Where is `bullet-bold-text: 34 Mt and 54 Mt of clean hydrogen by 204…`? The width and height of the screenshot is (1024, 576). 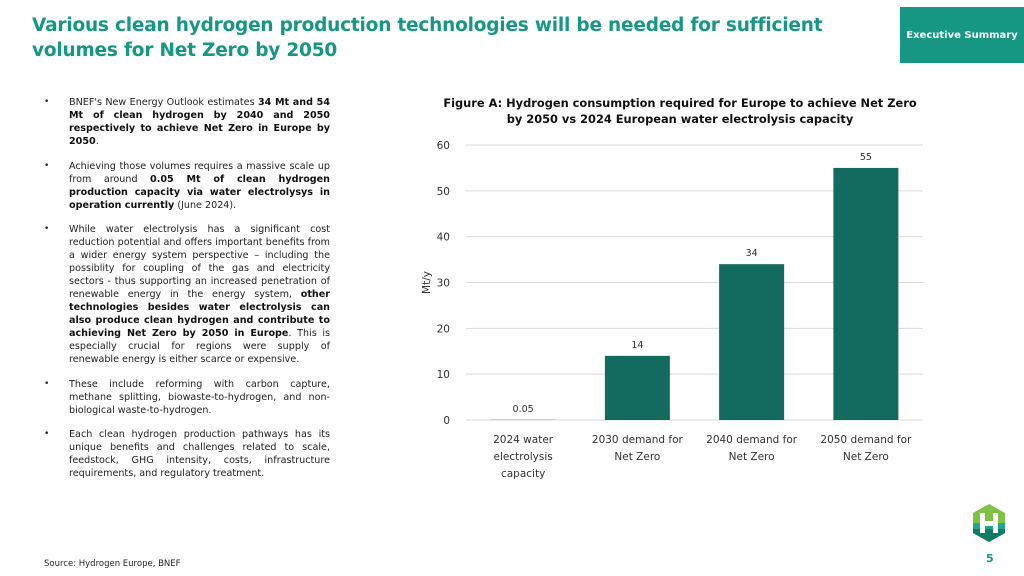
bullet-bold-text: 34 Mt and 54 Mt of clean hydrogen by 204… is located at coordinates (199, 122).